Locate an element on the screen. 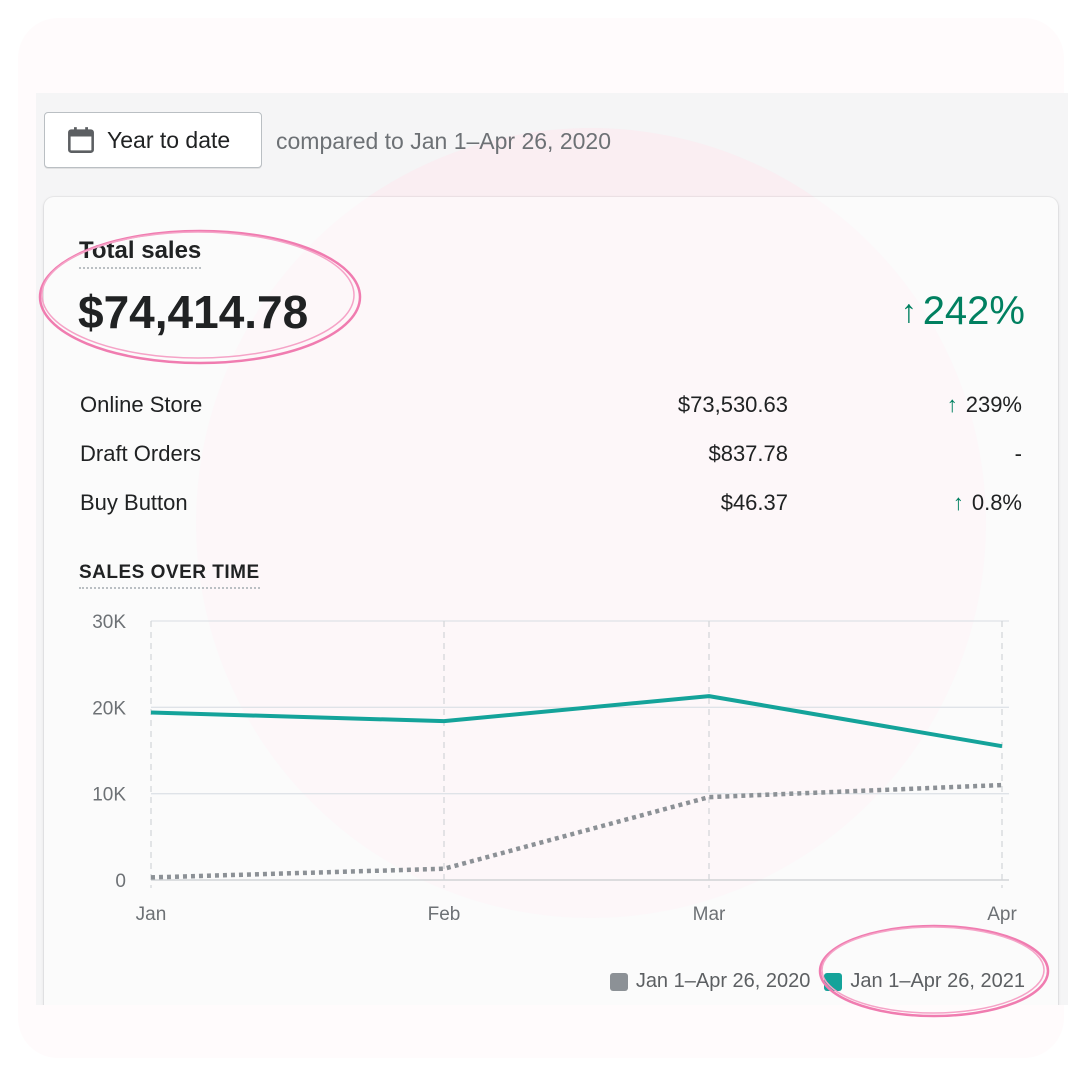  section-title: SALES OVER TIME is located at coordinates (169, 575).